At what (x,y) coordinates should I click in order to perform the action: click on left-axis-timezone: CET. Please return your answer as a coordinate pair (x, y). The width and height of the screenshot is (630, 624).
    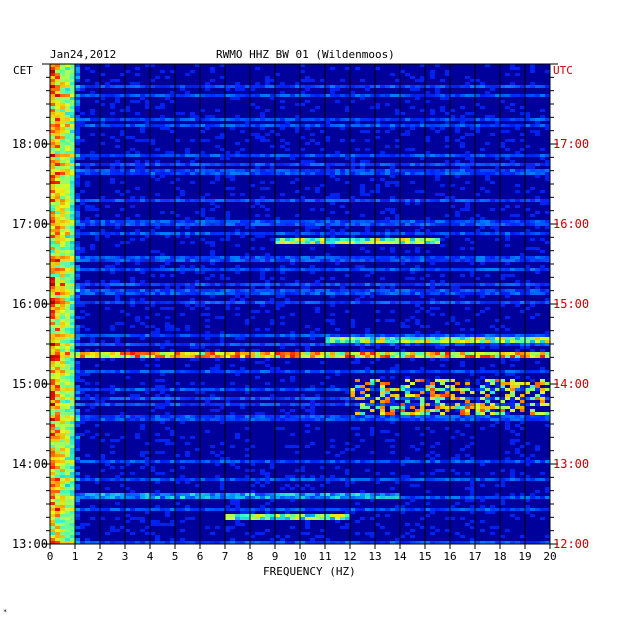
    Looking at the image, I should click on (23, 70).